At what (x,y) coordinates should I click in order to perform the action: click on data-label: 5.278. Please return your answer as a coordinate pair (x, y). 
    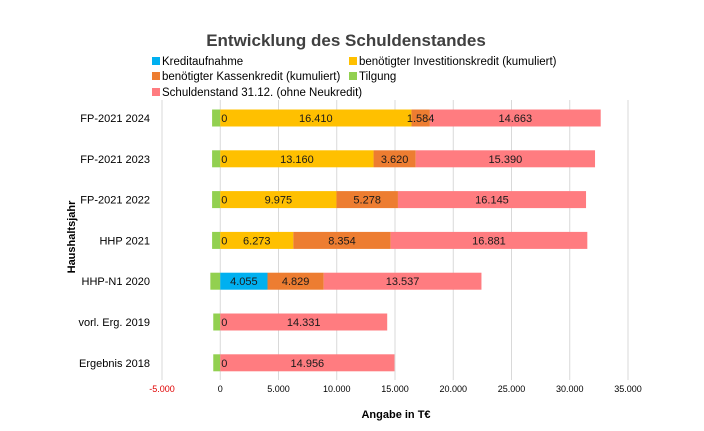
    Looking at the image, I should click on (367, 201).